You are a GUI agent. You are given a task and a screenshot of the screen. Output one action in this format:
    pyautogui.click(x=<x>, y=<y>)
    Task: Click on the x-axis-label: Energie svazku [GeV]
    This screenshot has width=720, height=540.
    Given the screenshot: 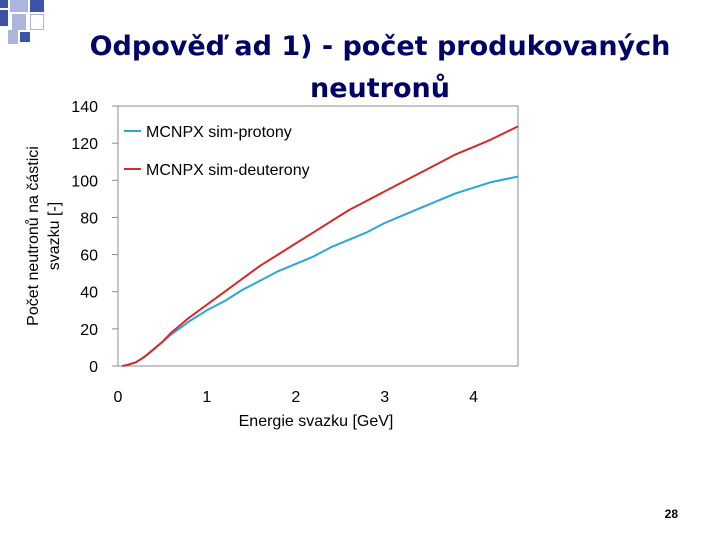 What is the action you would take?
    pyautogui.click(x=316, y=421)
    